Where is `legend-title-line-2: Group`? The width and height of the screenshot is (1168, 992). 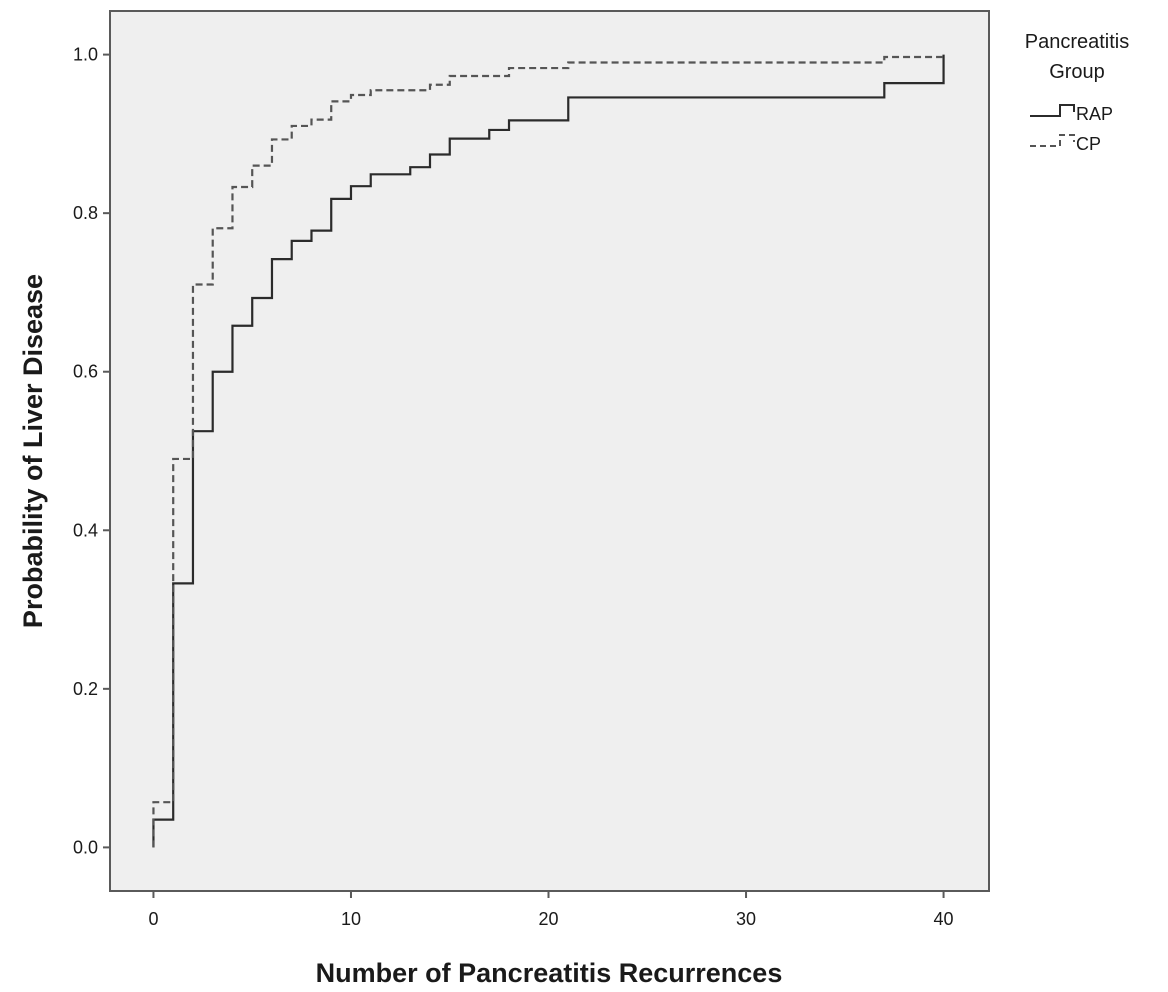
legend-title-line-2: Group is located at coordinates (1077, 72).